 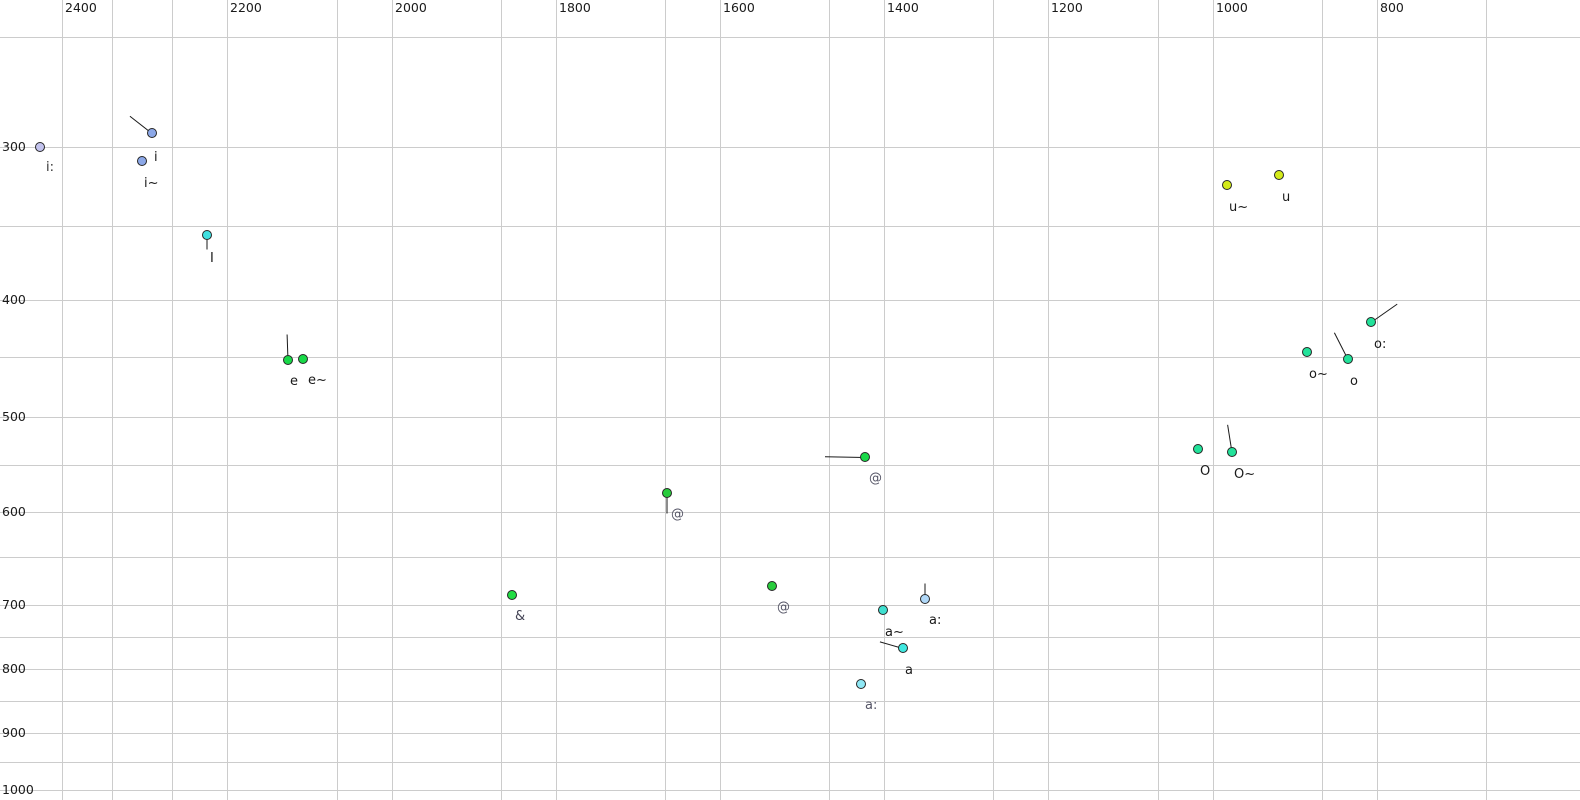 What do you see at coordinates (212, 258) in the screenshot?
I see `vowel-label: I` at bounding box center [212, 258].